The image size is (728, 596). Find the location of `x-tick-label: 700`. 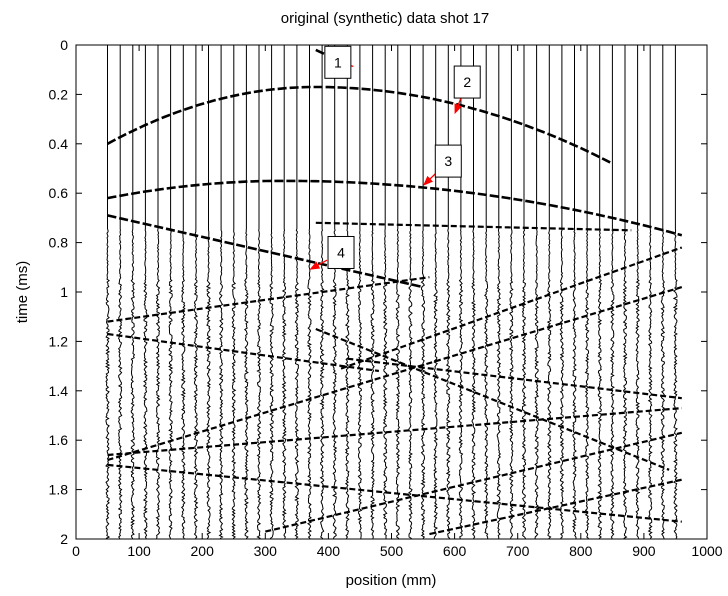

x-tick-label: 700 is located at coordinates (518, 551).